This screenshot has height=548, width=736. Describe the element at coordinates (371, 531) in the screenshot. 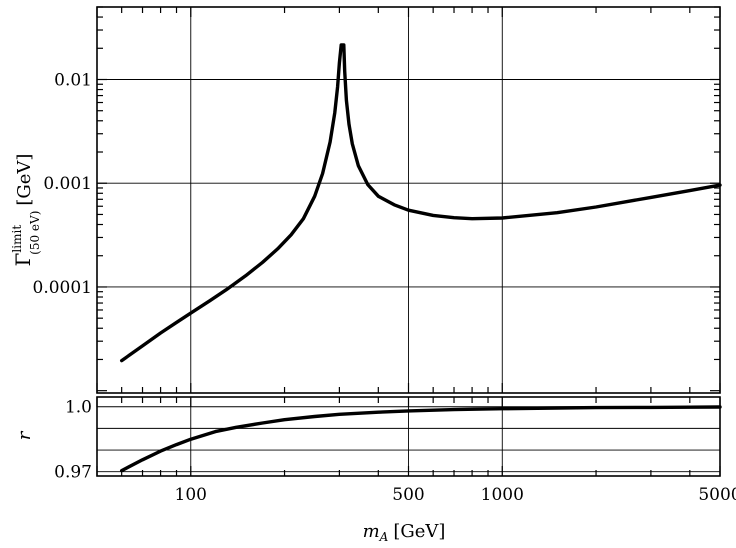

I see `x-axis-title-symbol: m` at that location.